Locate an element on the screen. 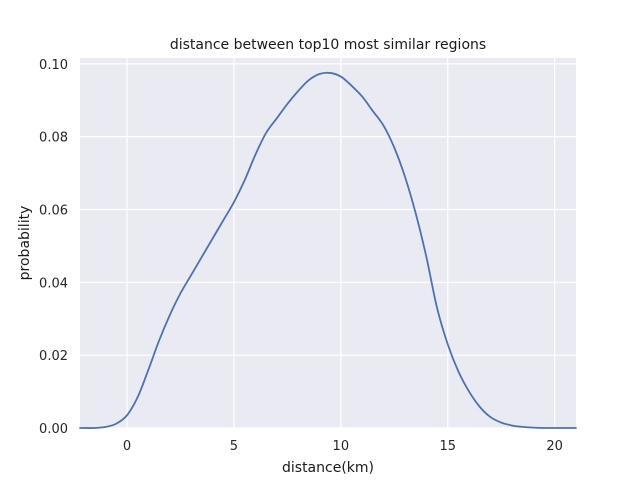 The image size is (640, 480). x-axis-ticks: 0 5 10 15 20 is located at coordinates (343, 446).